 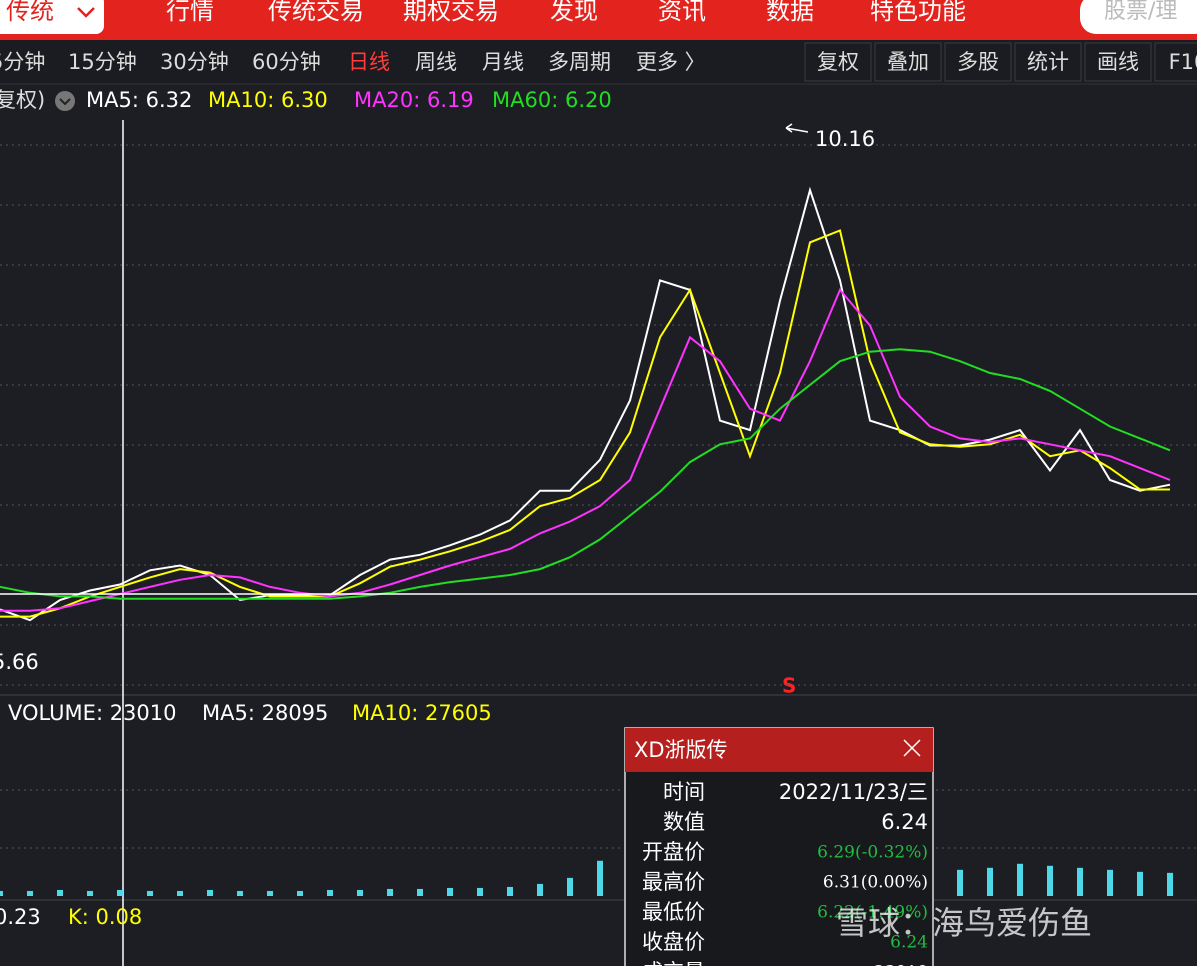 What do you see at coordinates (671, 62) in the screenshot?
I see `period-tab: 更多 〉` at bounding box center [671, 62].